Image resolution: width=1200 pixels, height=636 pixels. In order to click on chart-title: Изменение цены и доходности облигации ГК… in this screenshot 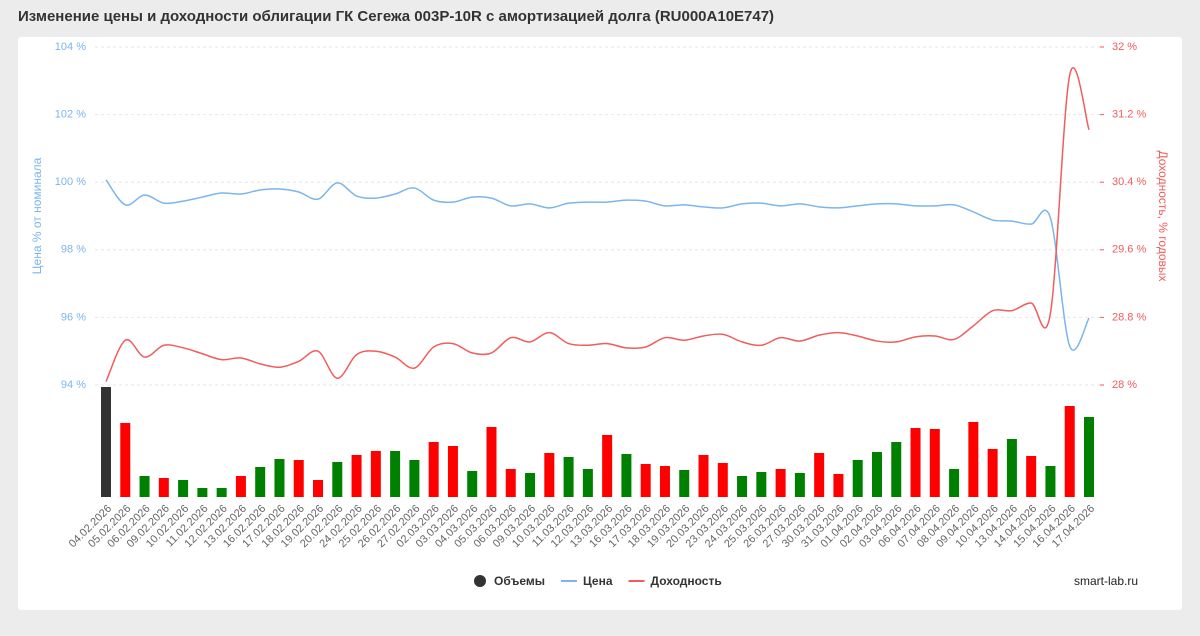, I will do `click(396, 16)`.